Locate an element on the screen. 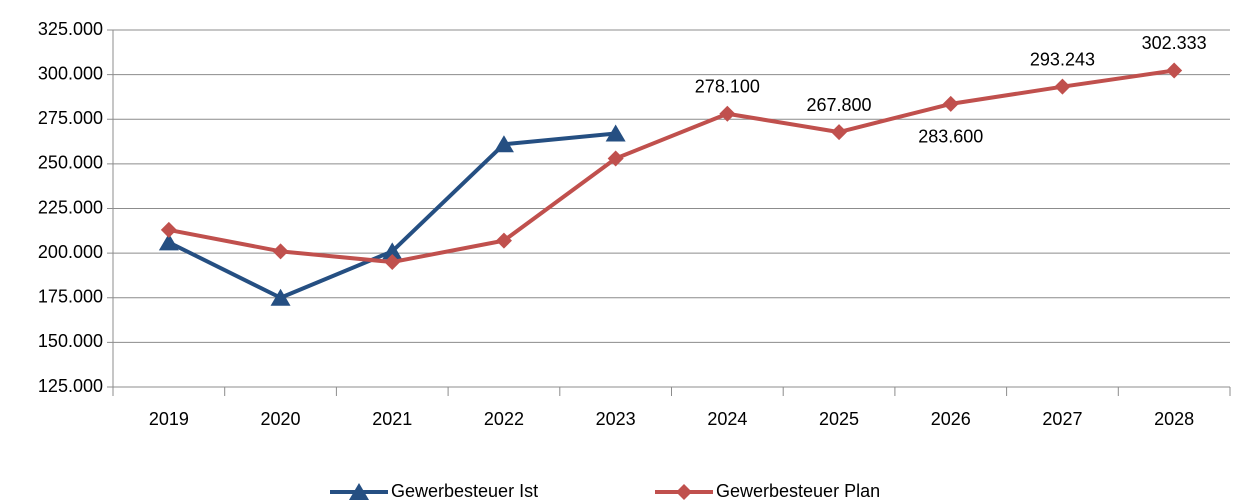 This screenshot has width=1233, height=501. y-tick-label: 175.000 is located at coordinates (70, 297).